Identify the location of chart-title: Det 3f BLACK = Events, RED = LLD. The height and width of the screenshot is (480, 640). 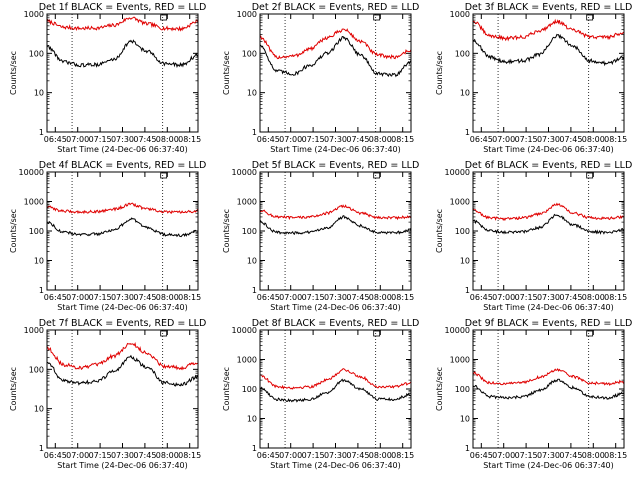
(549, 7).